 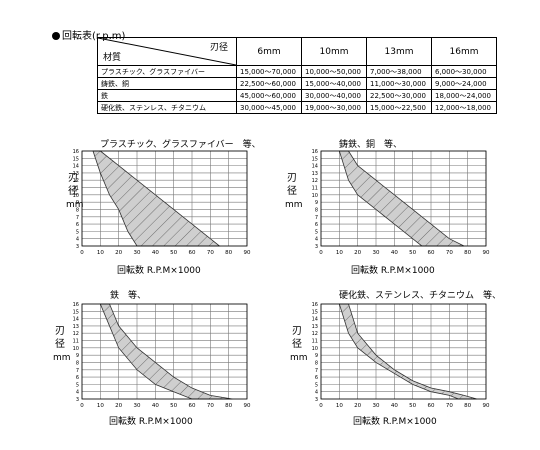 I want to click on material-cell: 鋳鉄、銅, so click(x=167, y=83).